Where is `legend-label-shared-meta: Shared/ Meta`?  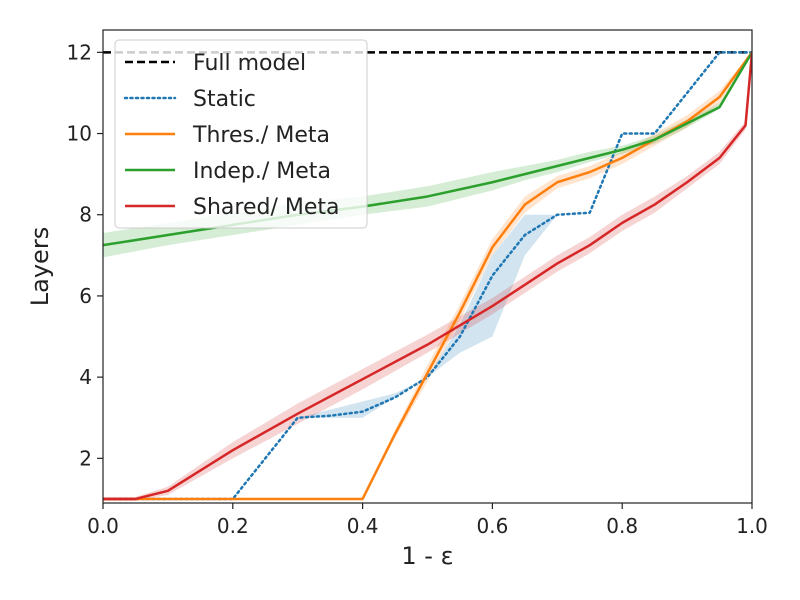 legend-label-shared-meta: Shared/ Meta is located at coordinates (266, 207).